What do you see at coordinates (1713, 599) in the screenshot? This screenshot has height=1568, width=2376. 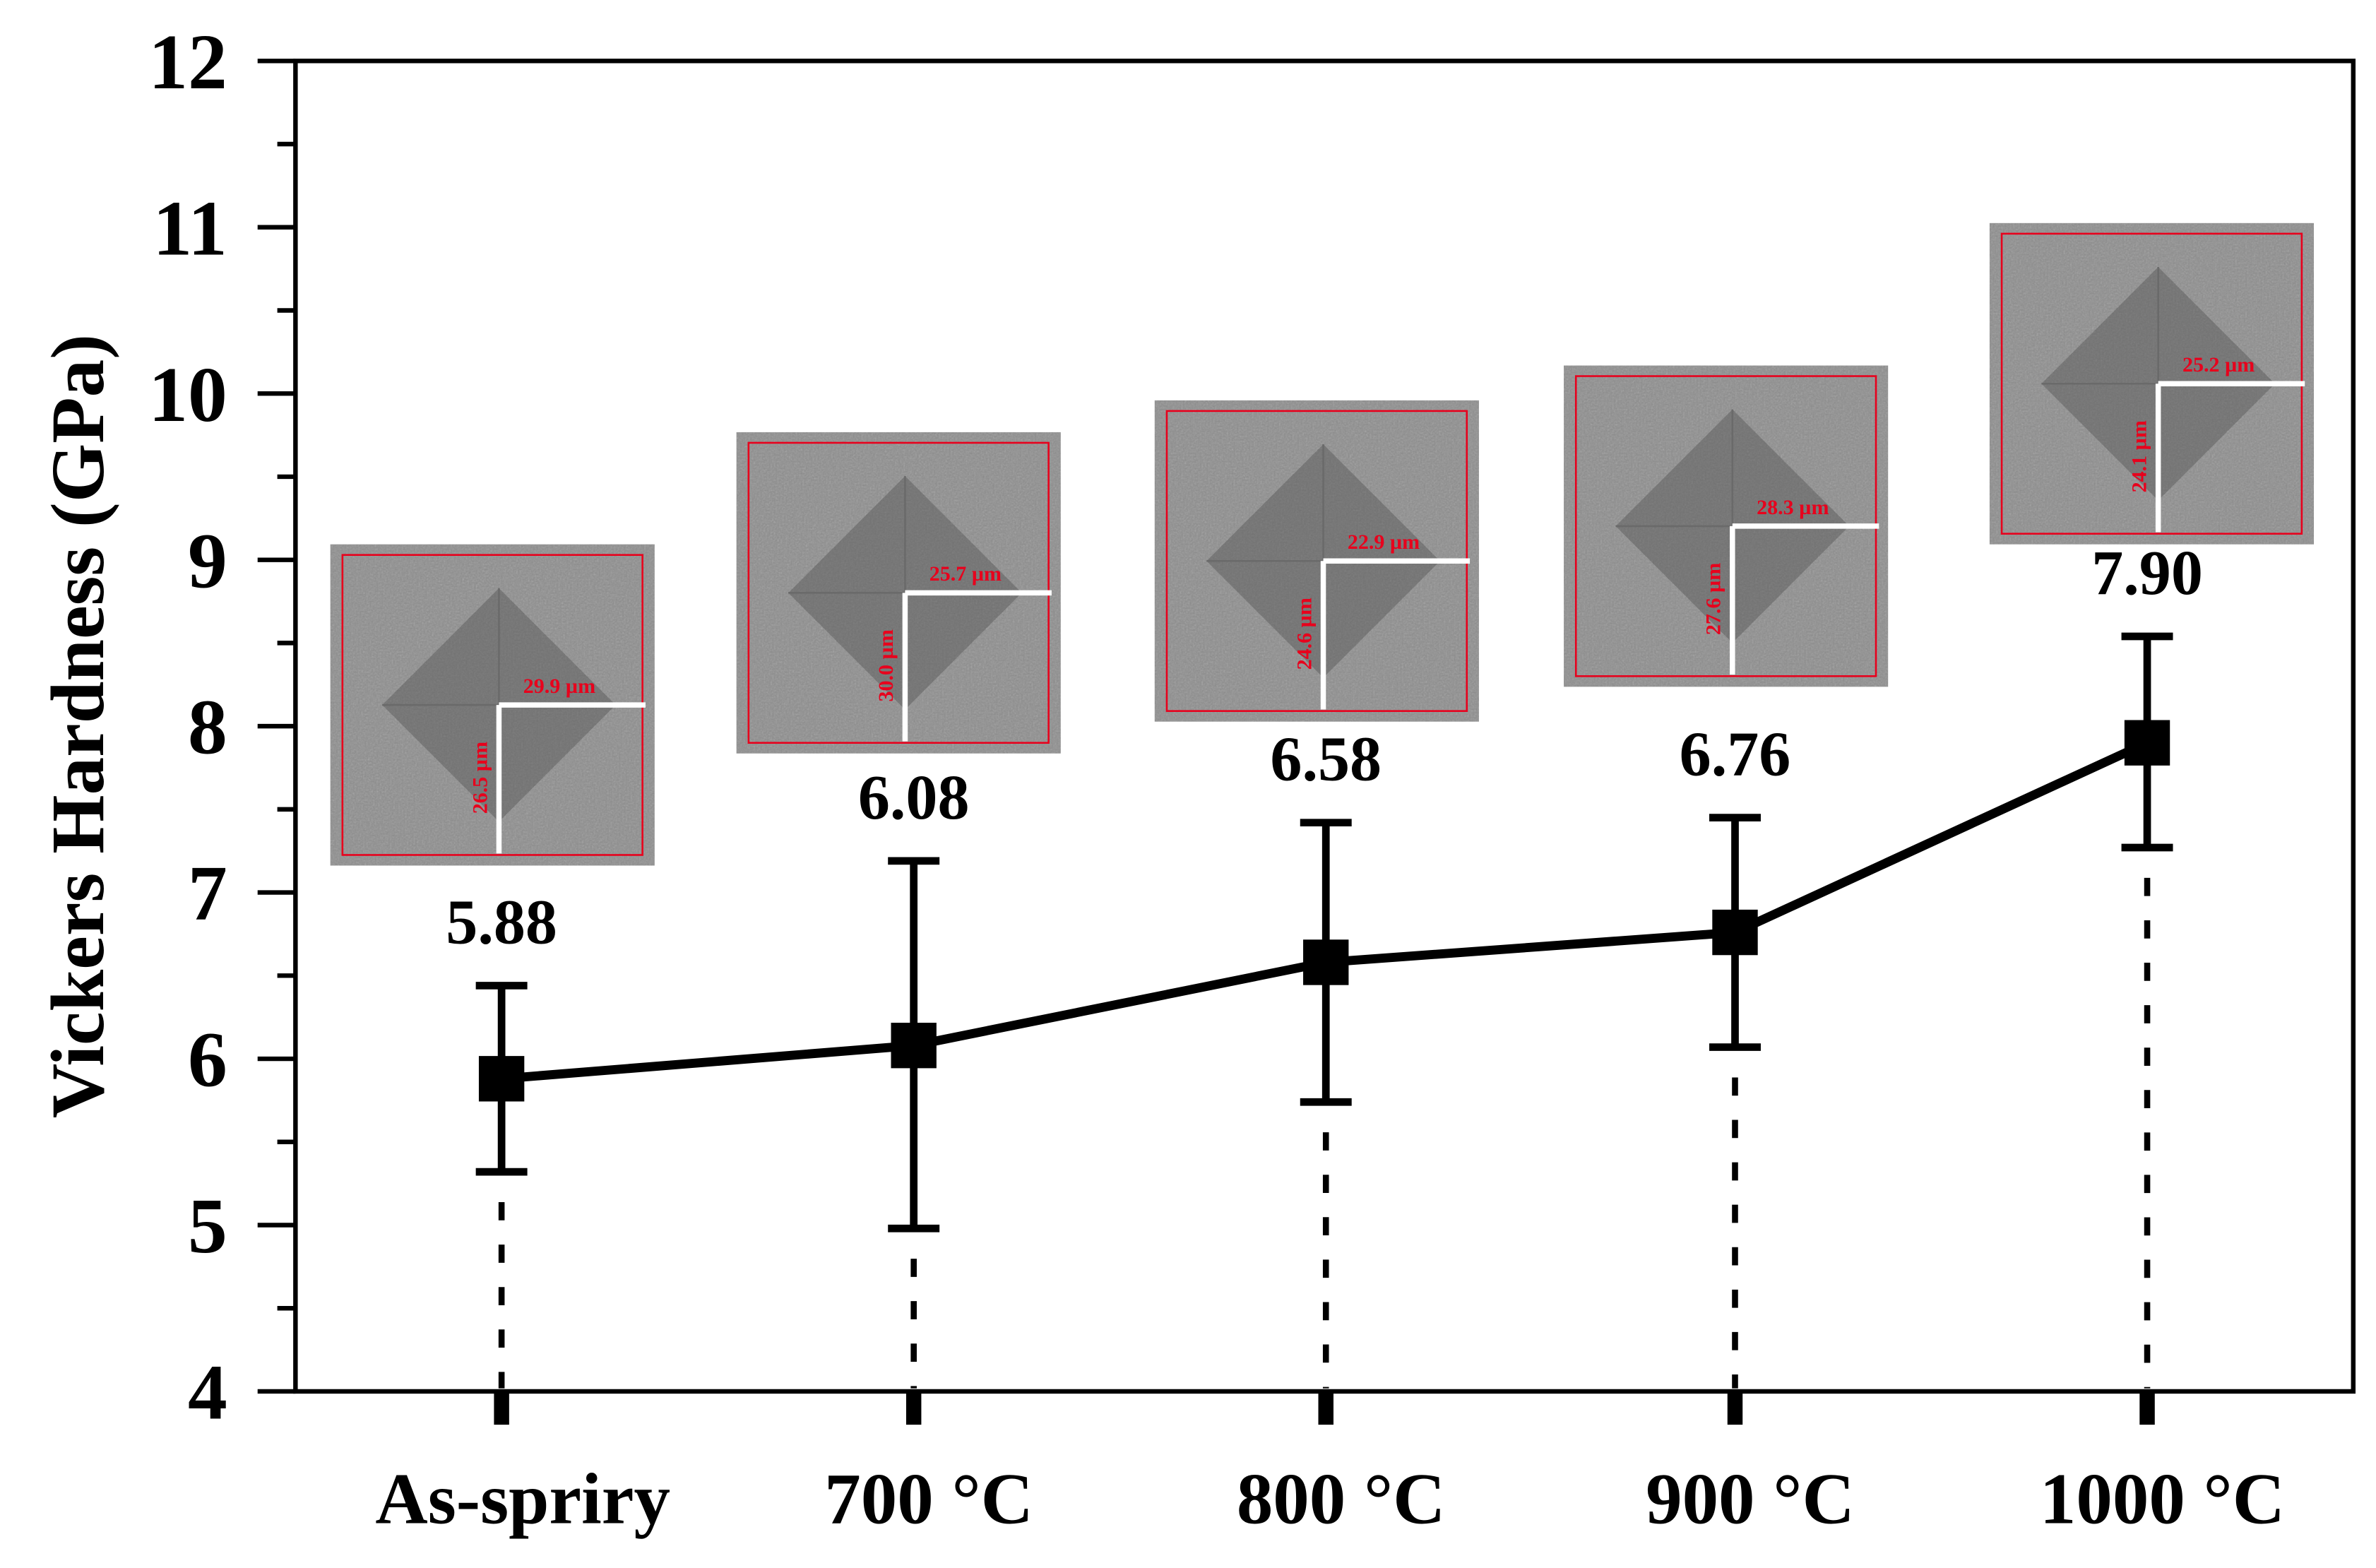 I see `vertical-diagonal-label: 27.6 µm` at bounding box center [1713, 599].